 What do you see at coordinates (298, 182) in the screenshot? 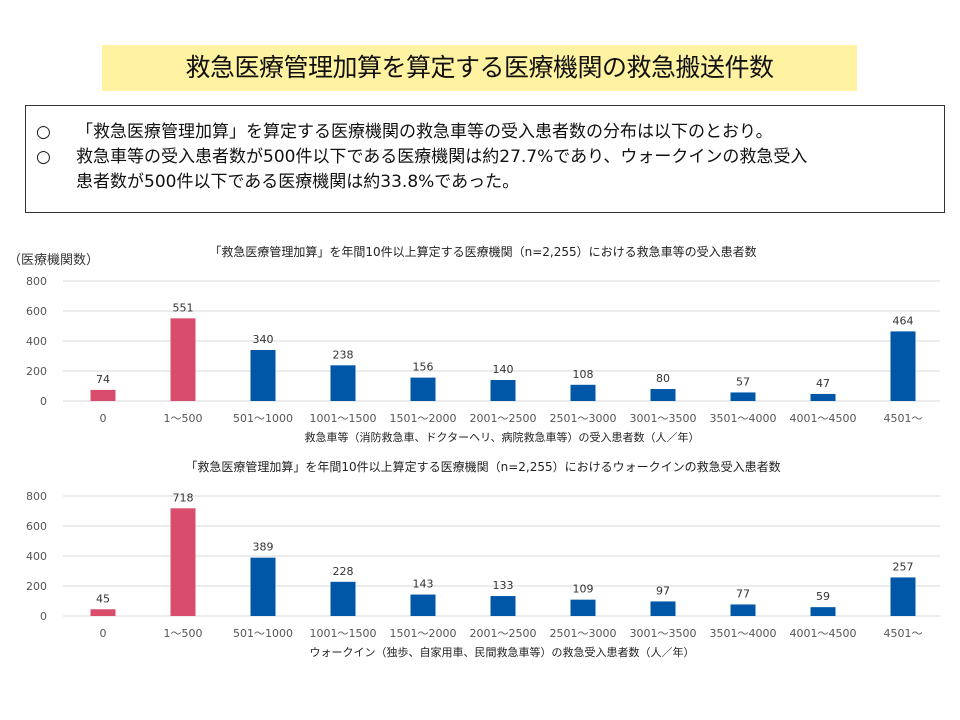
I see `summary-line-2b: 患者数が500件以下である医療機関は約33.8%であった。` at bounding box center [298, 182].